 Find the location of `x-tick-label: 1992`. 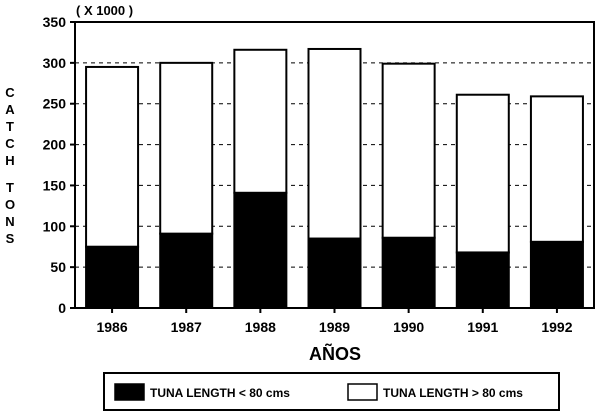

x-tick-label: 1992 is located at coordinates (556, 327).